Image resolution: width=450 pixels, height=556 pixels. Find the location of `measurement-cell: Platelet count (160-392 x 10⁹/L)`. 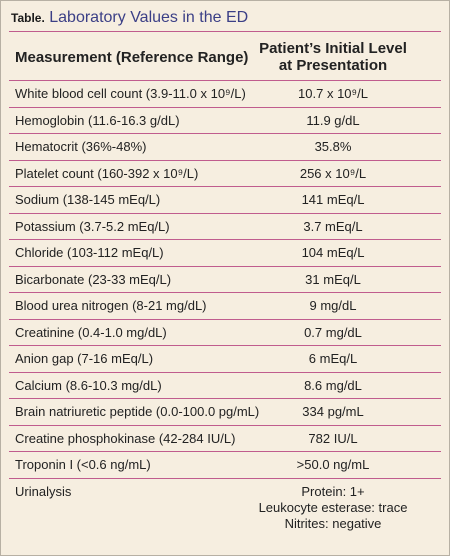

measurement-cell: Platelet count (160-392 x 10⁹/L) is located at coordinates (107, 173).